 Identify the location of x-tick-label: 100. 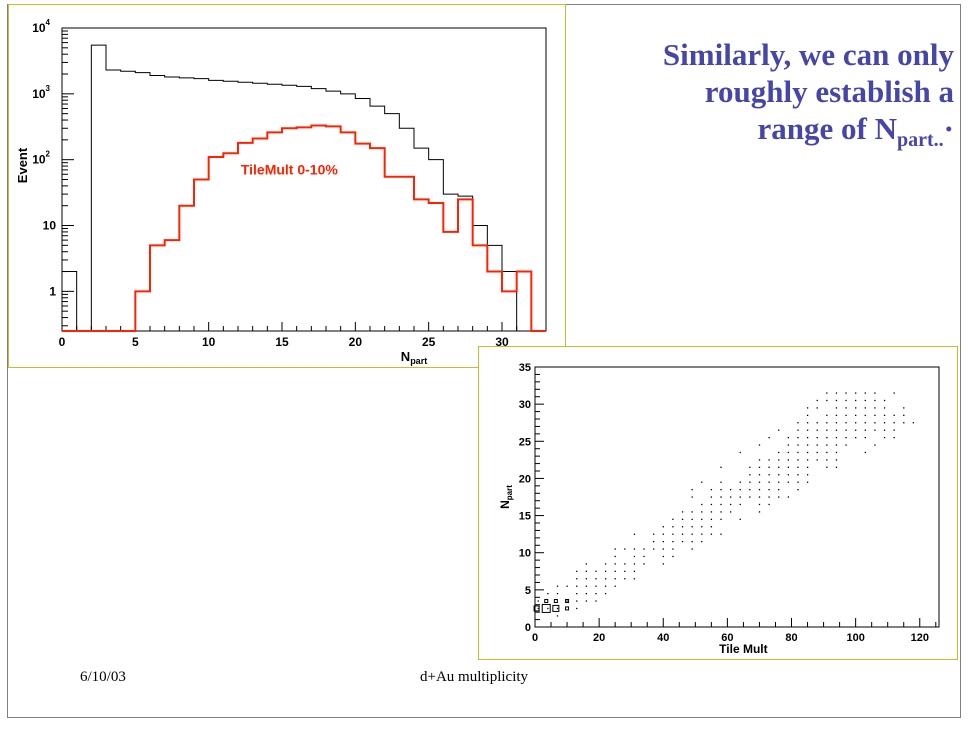
(855, 638).